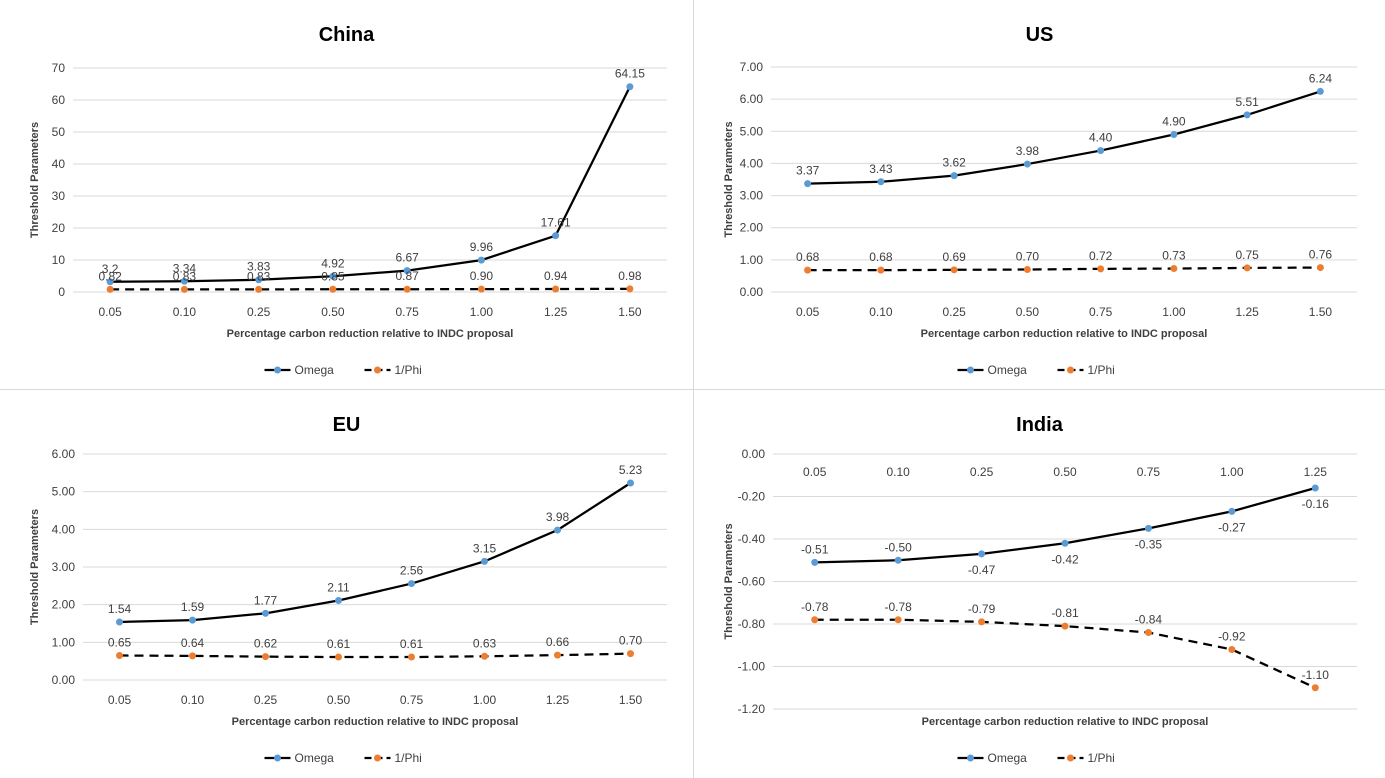  I want to click on data-label: 0.94, so click(556, 276).